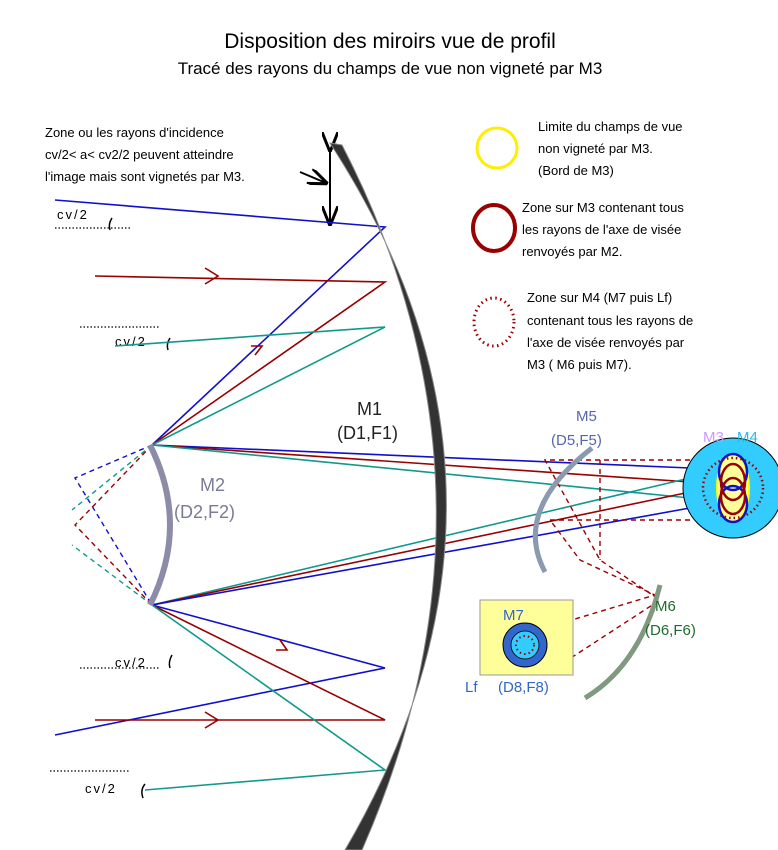  What do you see at coordinates (616, 562) in the screenshot?
I see `return-rays` at bounding box center [616, 562].